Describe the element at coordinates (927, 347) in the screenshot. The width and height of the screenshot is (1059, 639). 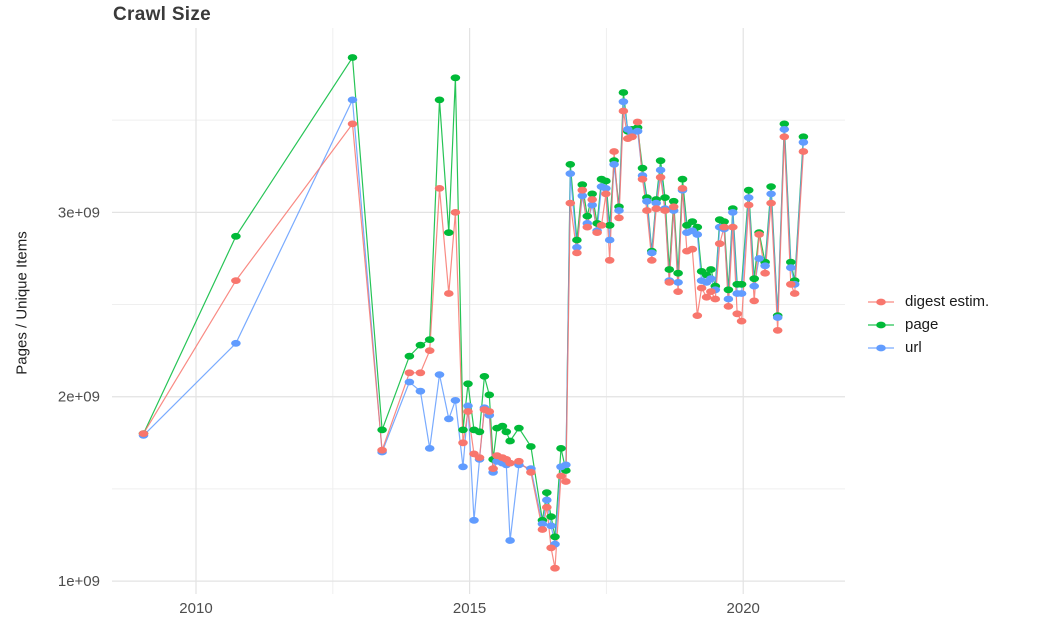
I see `legend-item-url: url` at that location.